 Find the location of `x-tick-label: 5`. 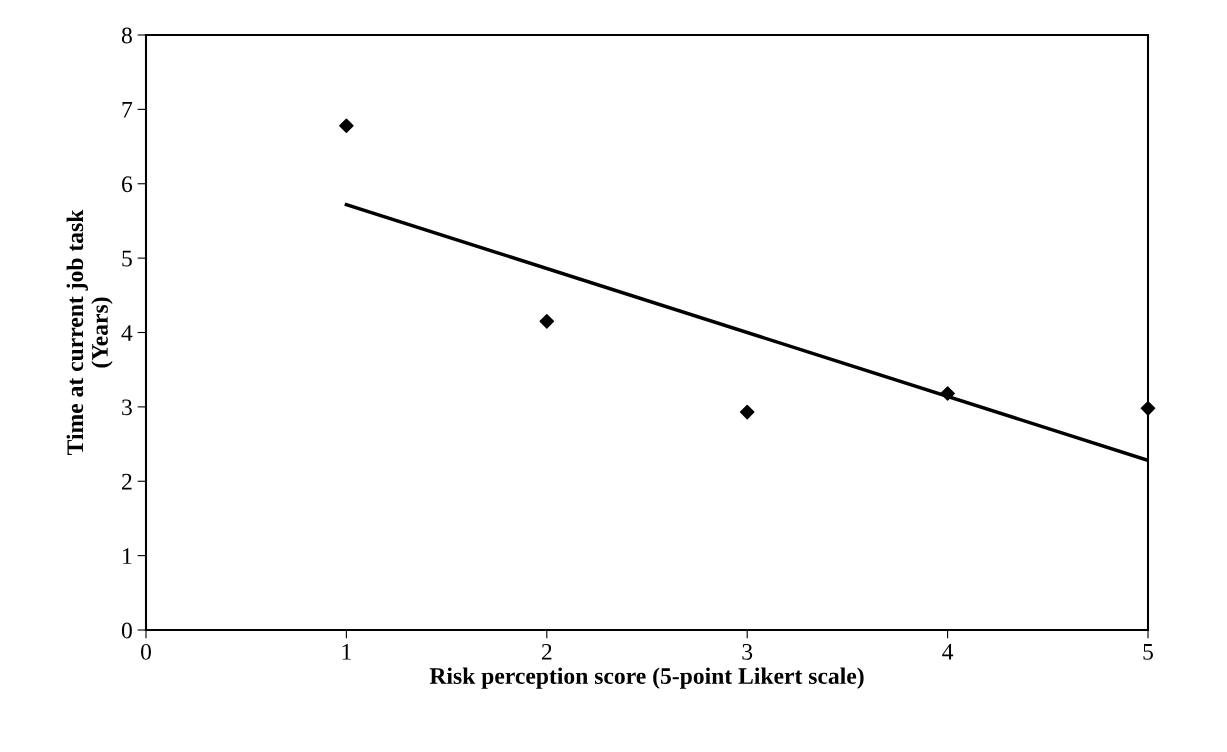

x-tick-label: 5 is located at coordinates (1148, 652).